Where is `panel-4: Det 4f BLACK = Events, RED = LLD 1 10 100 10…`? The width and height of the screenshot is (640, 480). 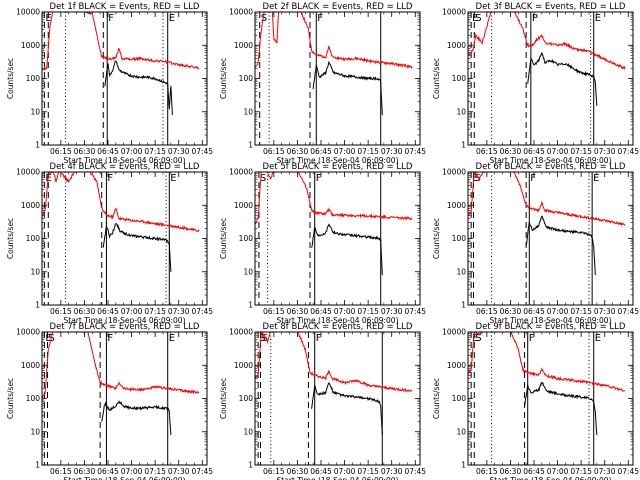 panel-4: Det 4f BLACK = Events, RED = LLD 1 10 100 10… is located at coordinates (109, 243).